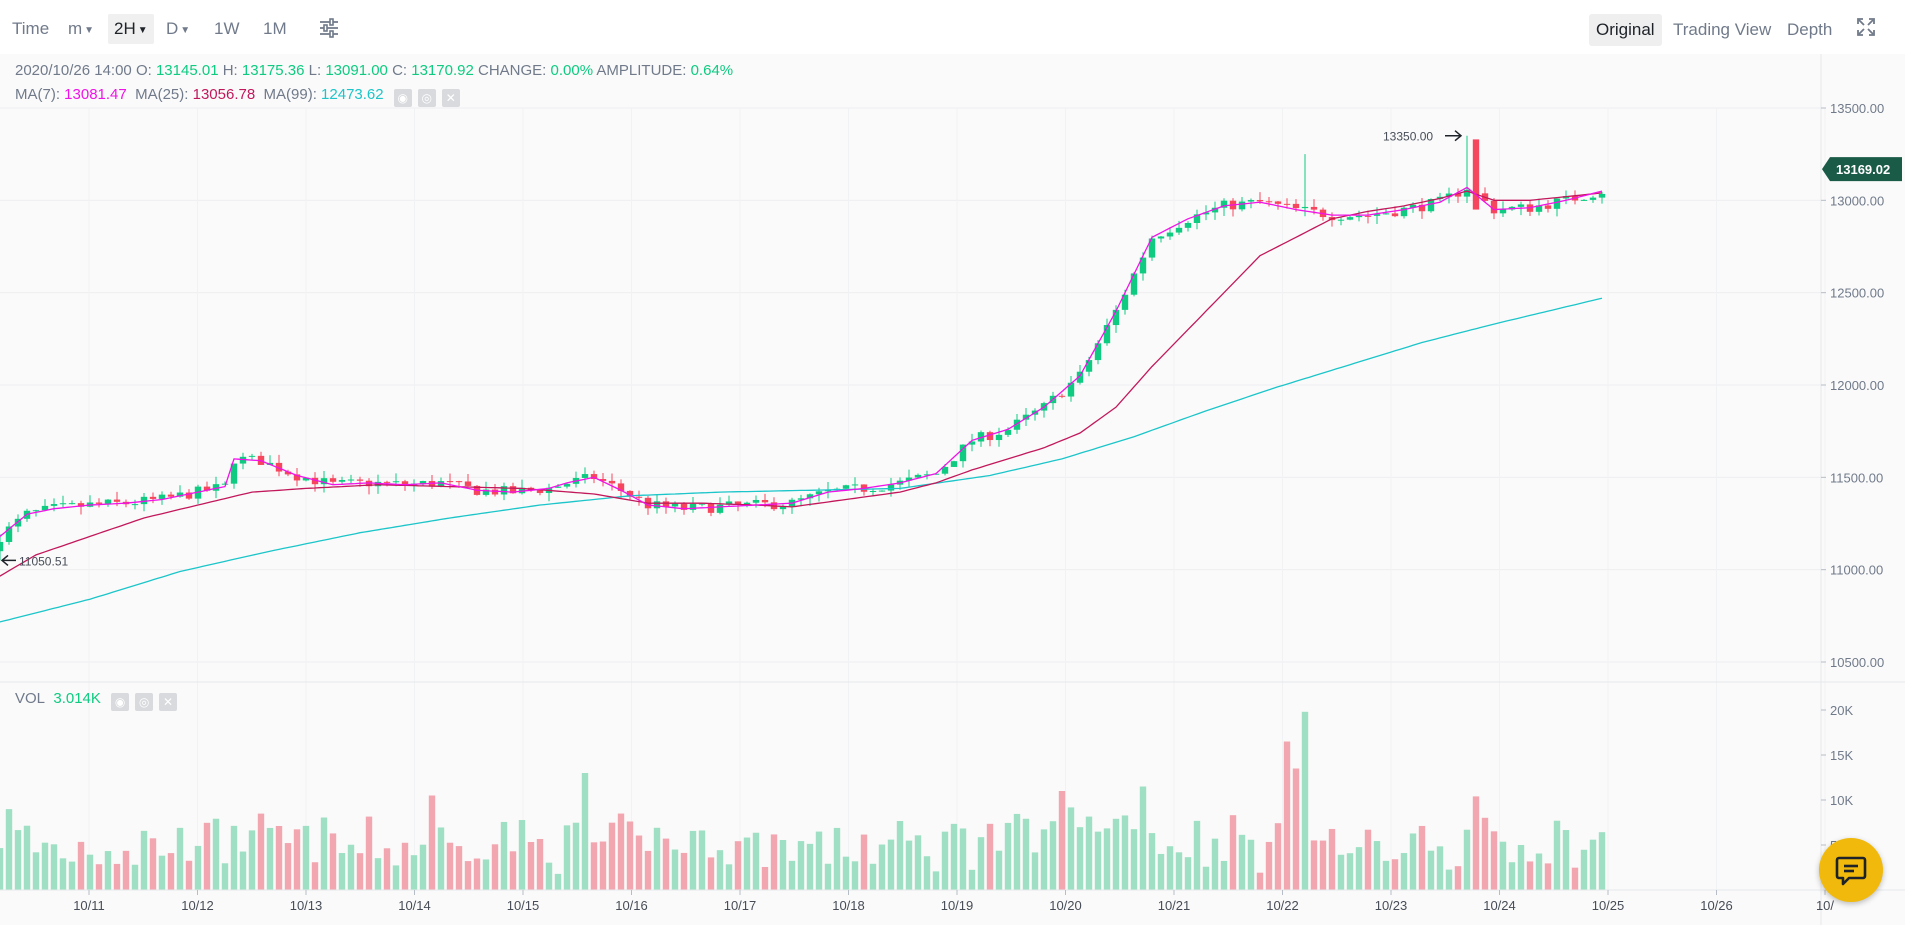 The height and width of the screenshot is (925, 1905). Describe the element at coordinates (8, 560) in the screenshot. I see `arrow-left-icon` at that location.